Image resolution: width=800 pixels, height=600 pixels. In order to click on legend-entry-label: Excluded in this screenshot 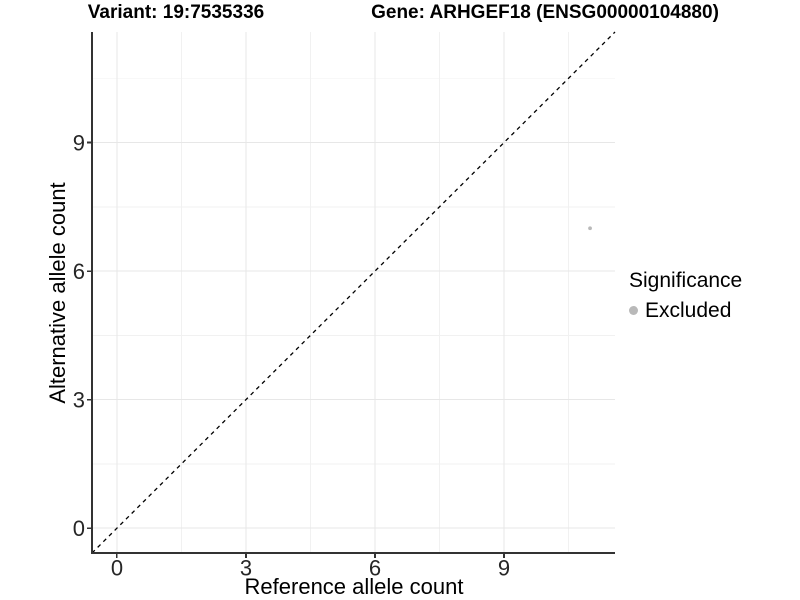, I will do `click(688, 310)`.